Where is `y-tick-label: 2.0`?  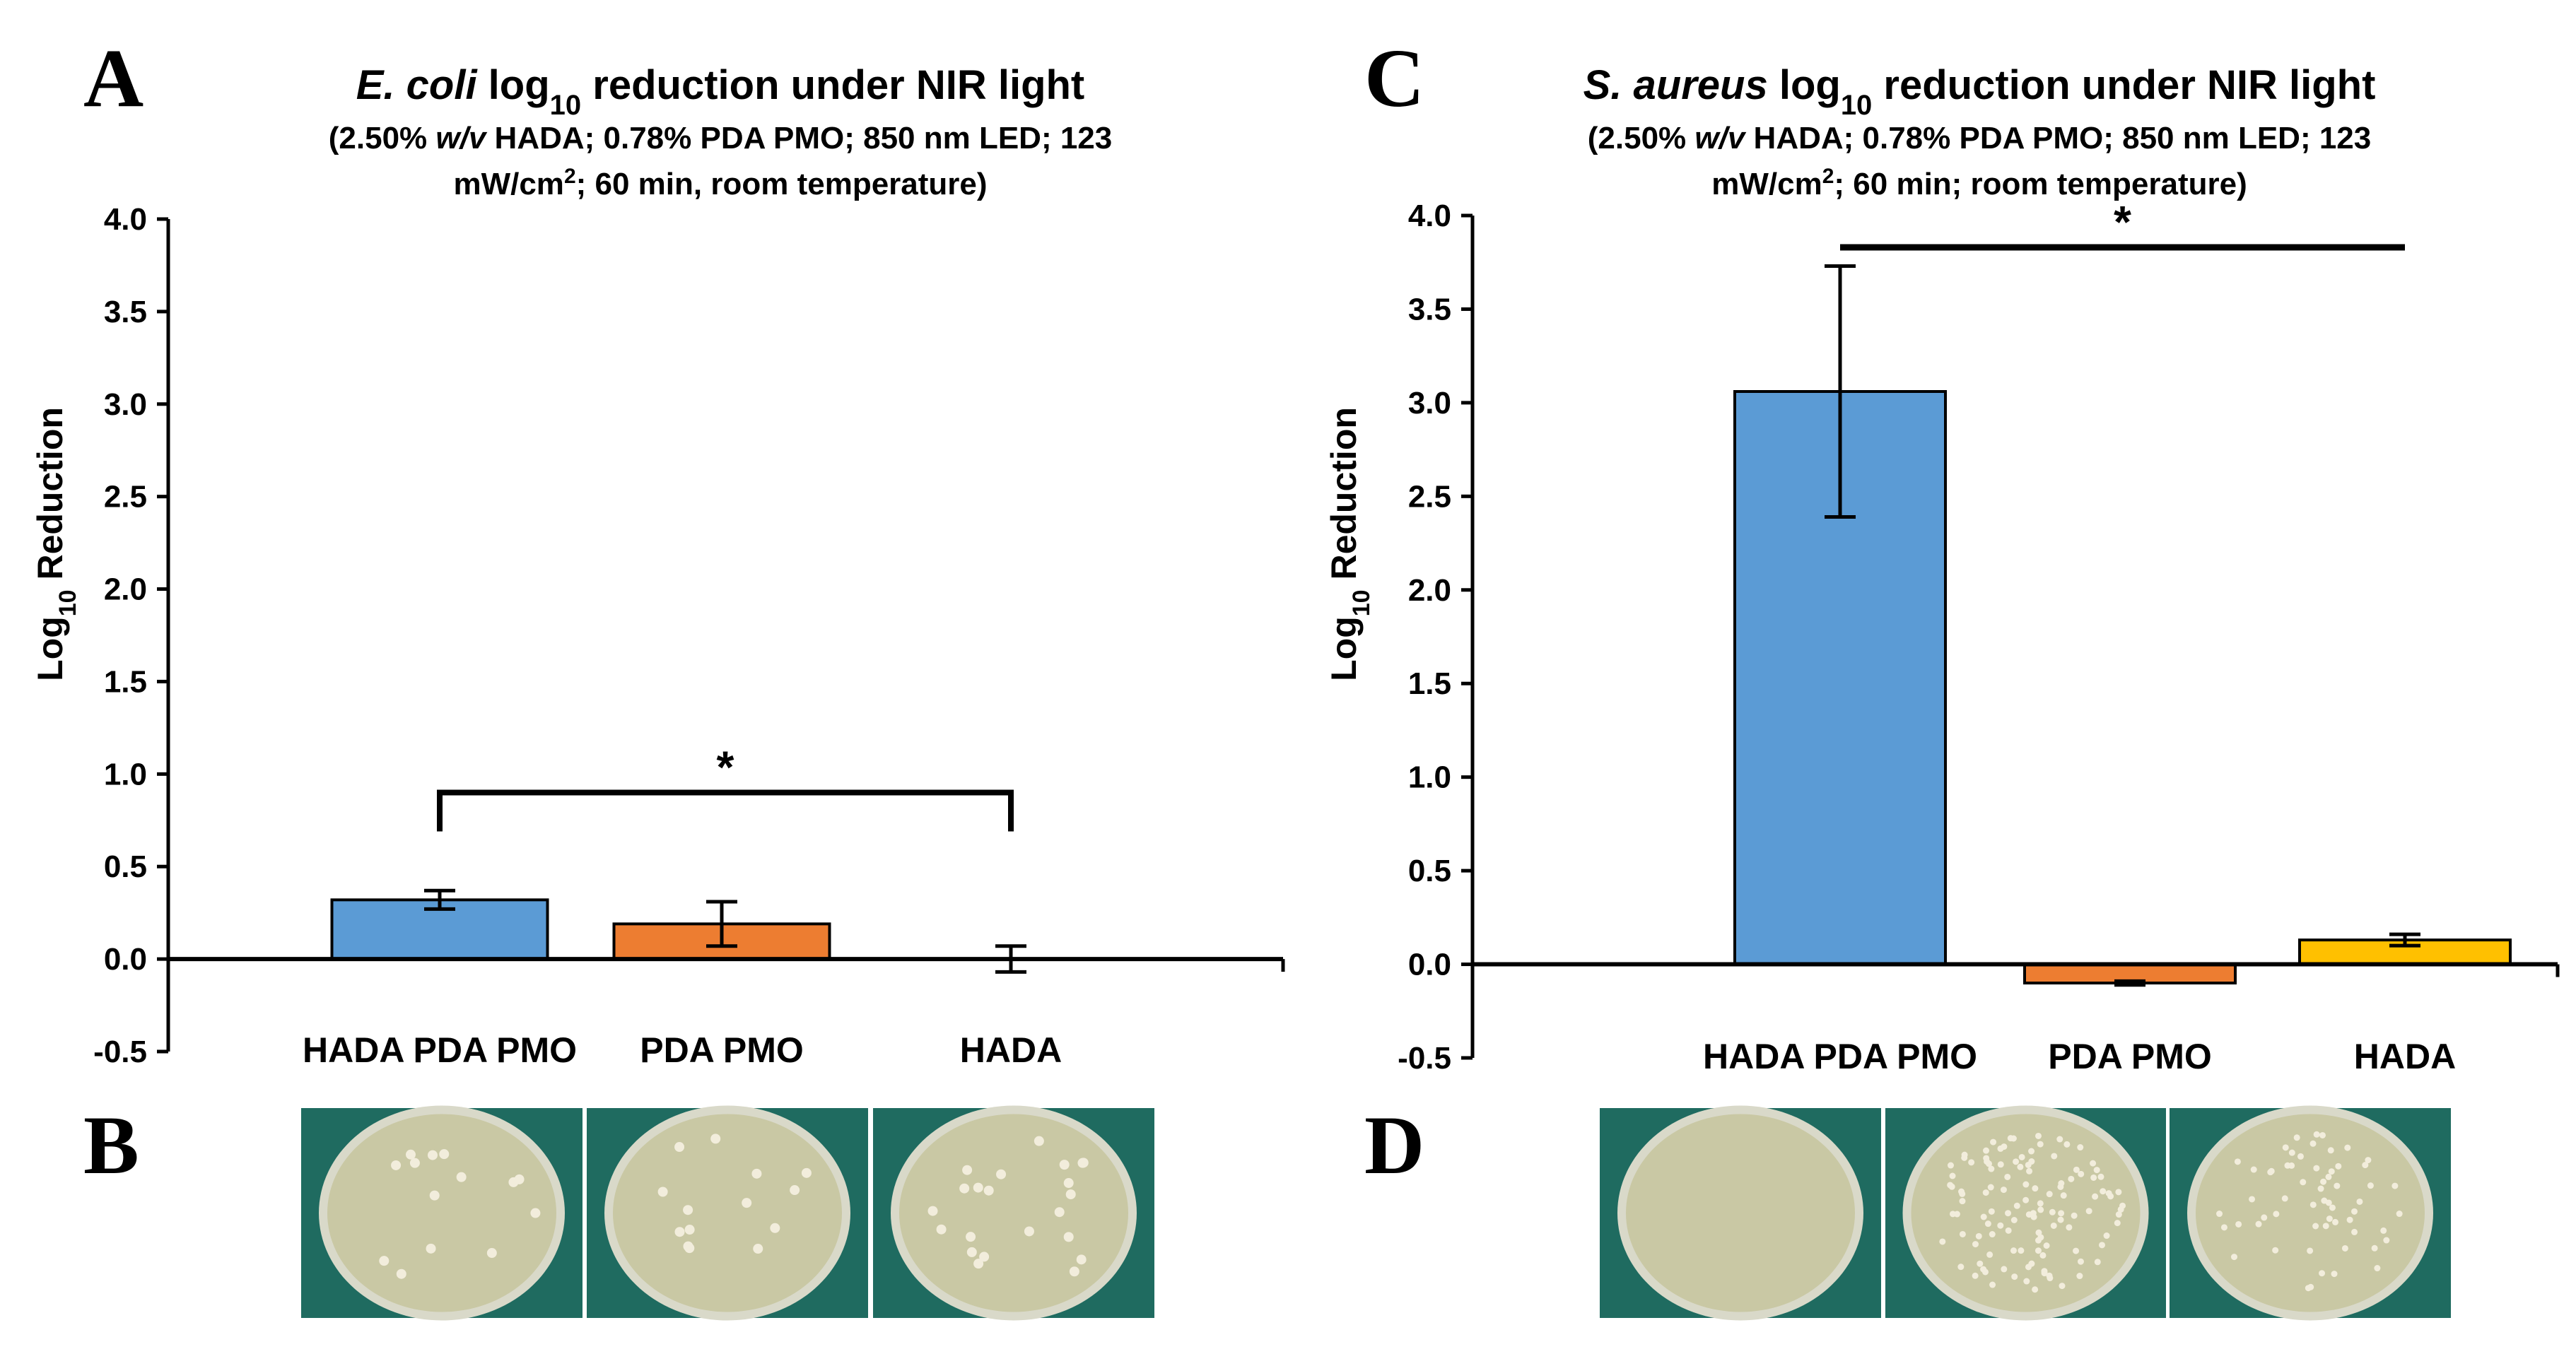
y-tick-label: 2.0 is located at coordinates (1430, 590).